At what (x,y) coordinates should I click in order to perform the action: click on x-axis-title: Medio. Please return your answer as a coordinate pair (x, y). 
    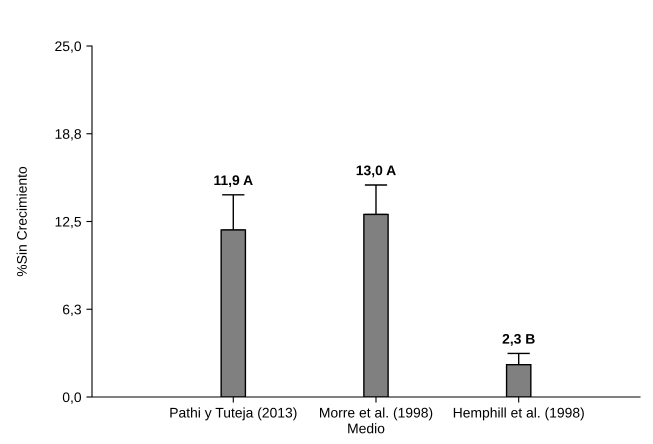
    Looking at the image, I should click on (366, 428).